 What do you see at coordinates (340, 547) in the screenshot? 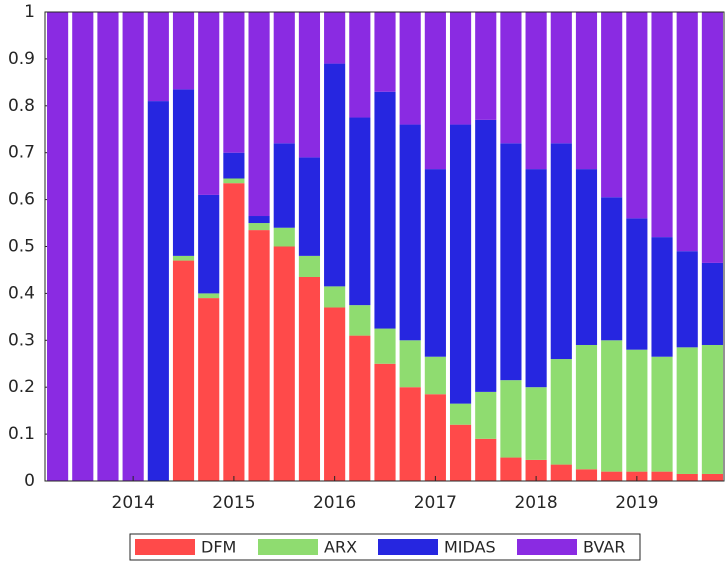
I see `legend-label: ARX` at bounding box center [340, 547].